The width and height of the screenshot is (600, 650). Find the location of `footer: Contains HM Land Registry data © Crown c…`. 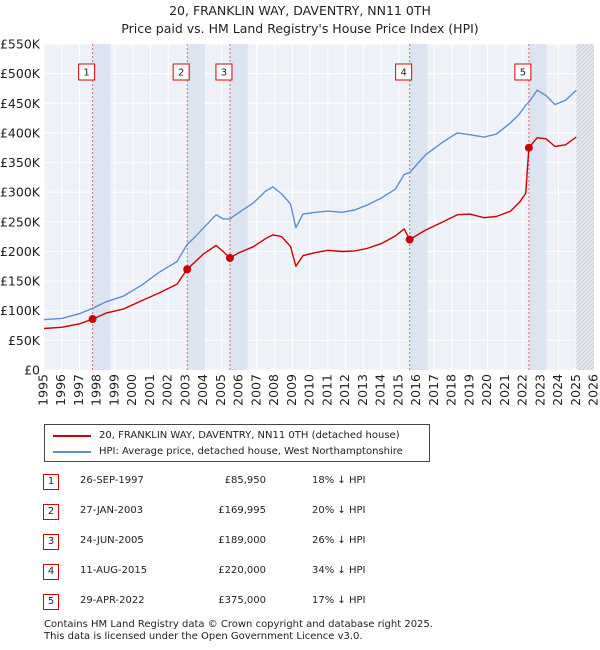

footer: Contains HM Land Registry data © Crown c… is located at coordinates (238, 631).